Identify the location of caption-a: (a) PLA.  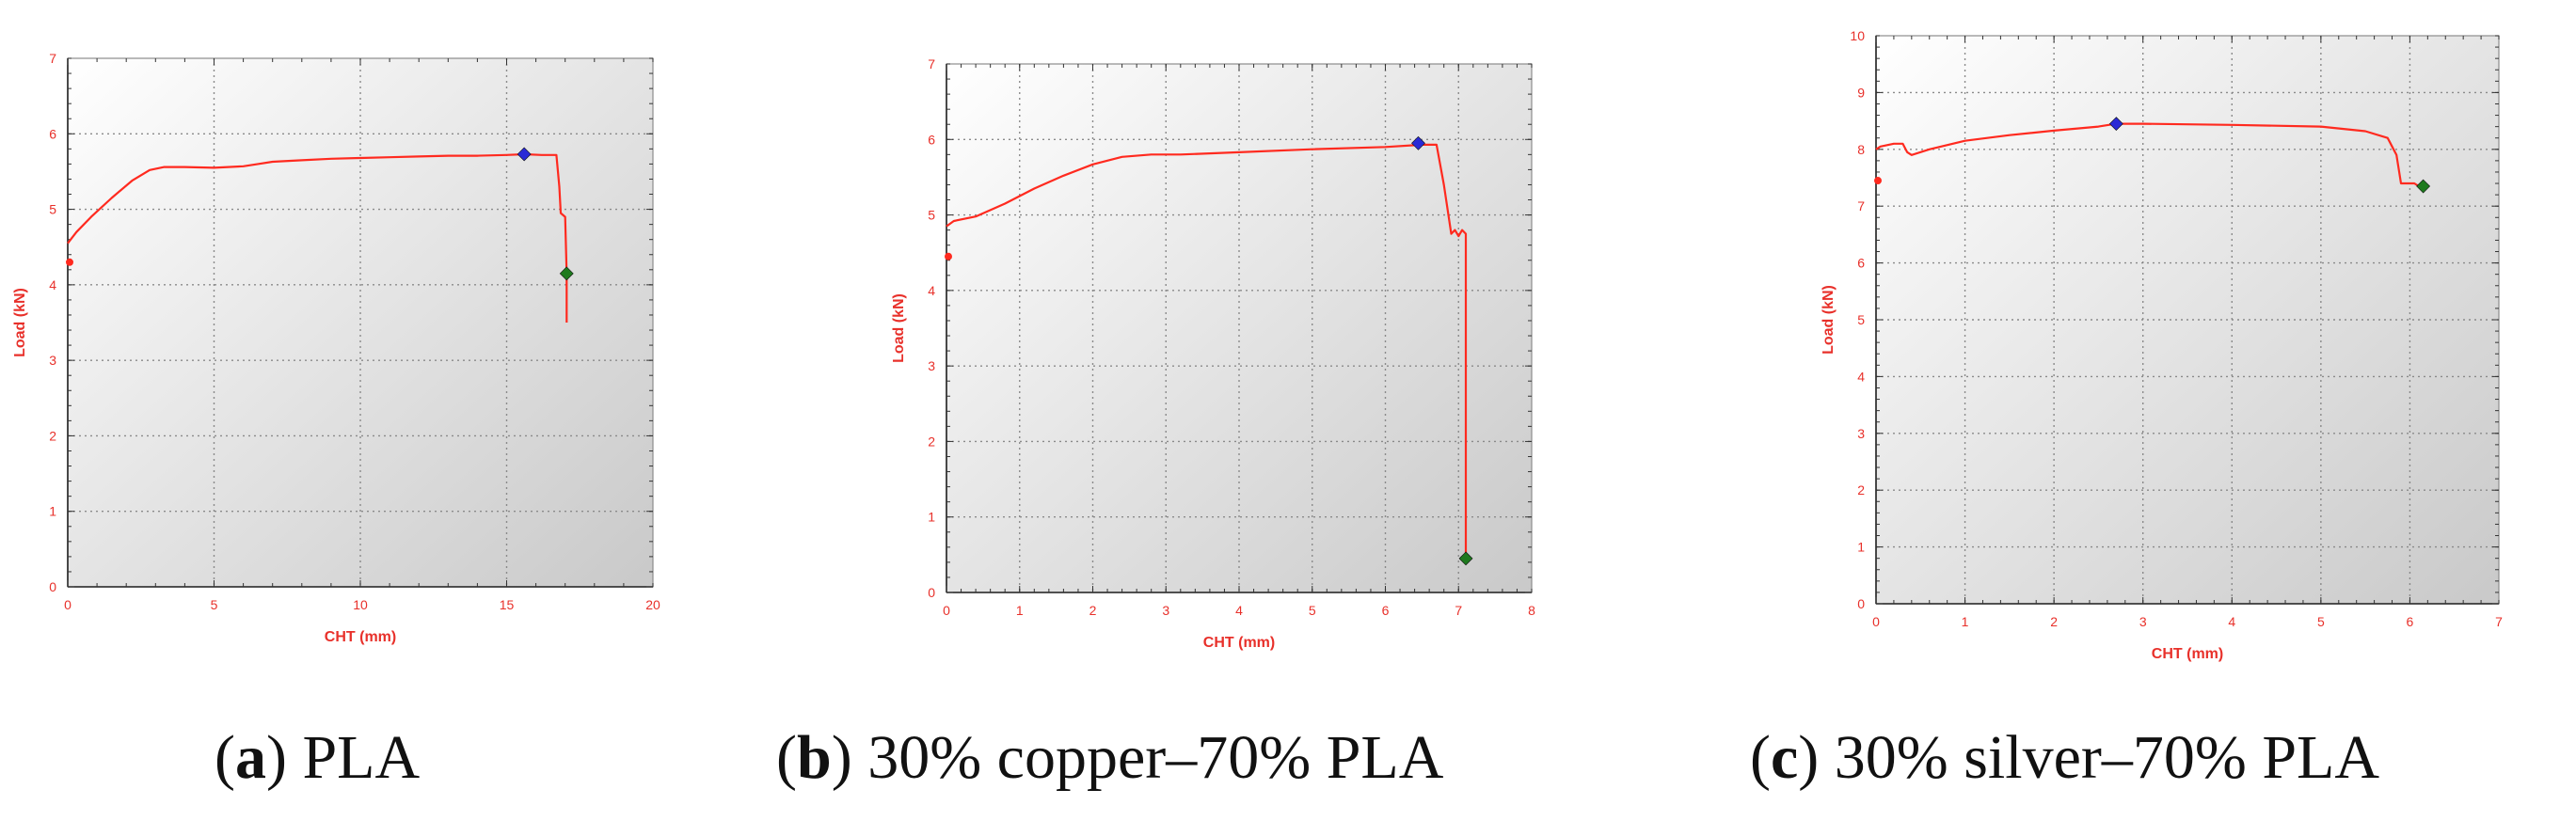
(318, 757).